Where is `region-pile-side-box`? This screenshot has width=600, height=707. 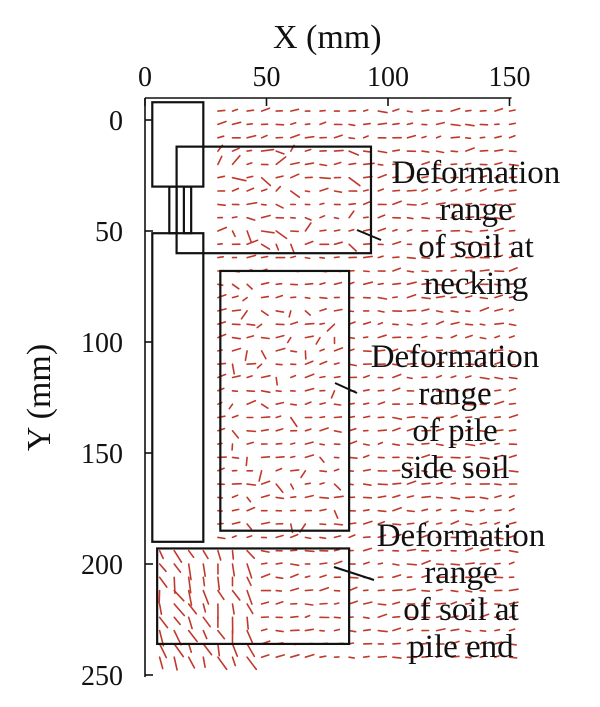
region-pile-side-box is located at coordinates (285, 400).